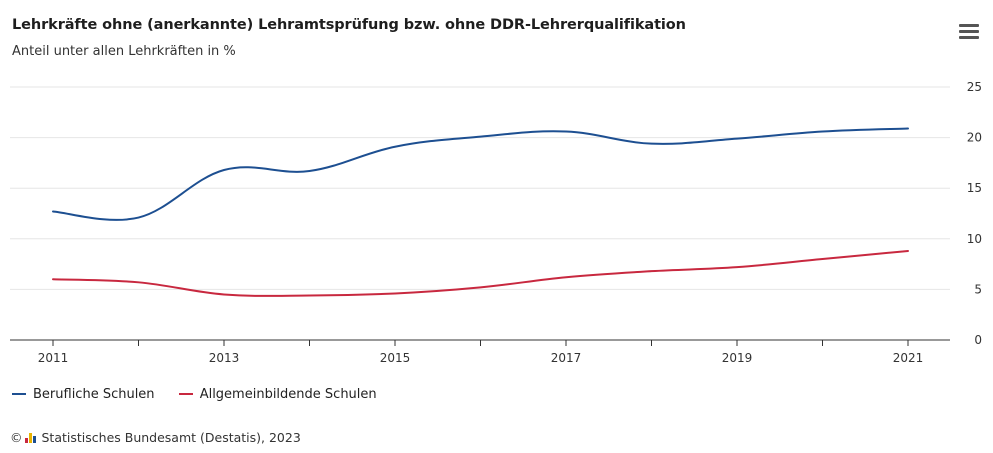 The width and height of the screenshot is (993, 453). Describe the element at coordinates (16, 437) in the screenshot. I see `copyright-symbol: ©` at that location.